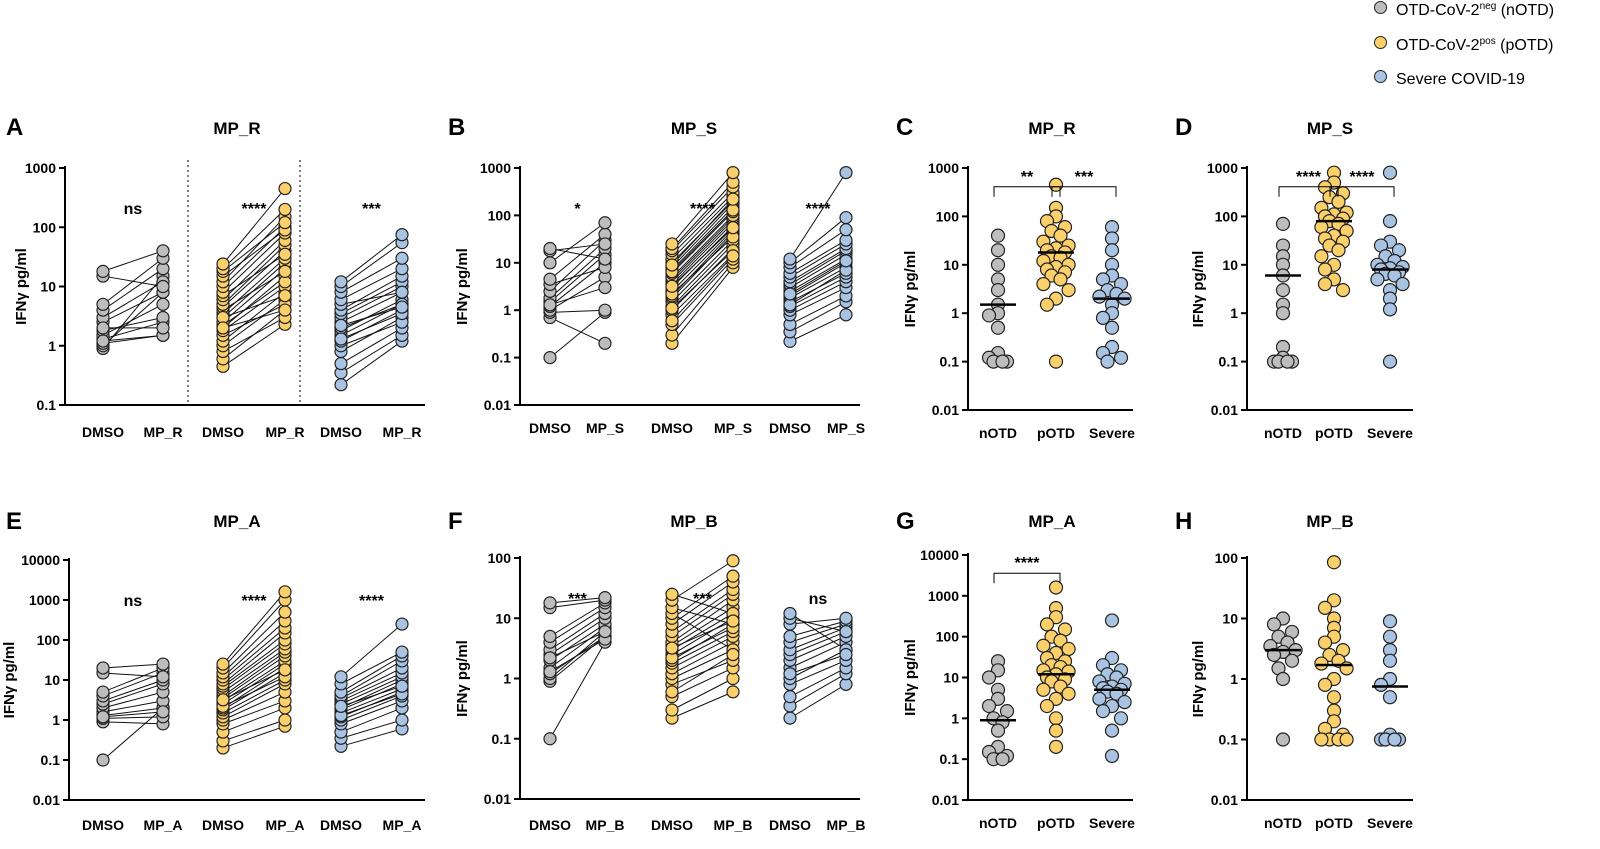 This screenshot has height=849, width=1600. Describe the element at coordinates (733, 428) in the screenshot. I see `x-tick-label: MP_S` at that location.